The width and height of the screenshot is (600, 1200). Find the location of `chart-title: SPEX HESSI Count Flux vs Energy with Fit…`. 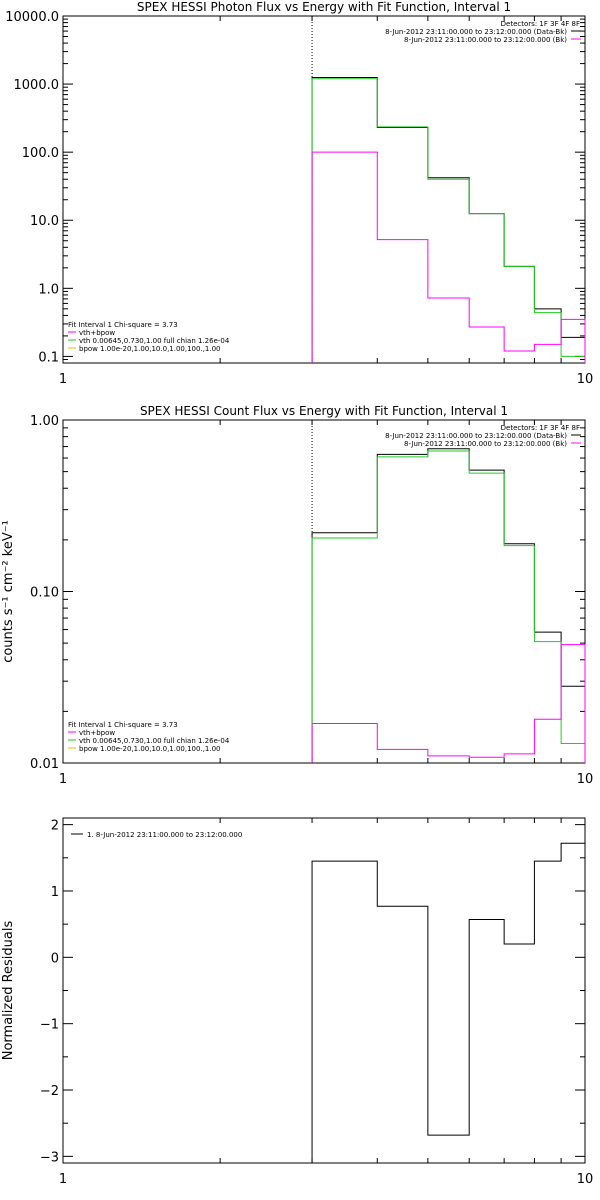

chart-title: SPEX HESSI Count Flux vs Energy with Fit… is located at coordinates (324, 411).